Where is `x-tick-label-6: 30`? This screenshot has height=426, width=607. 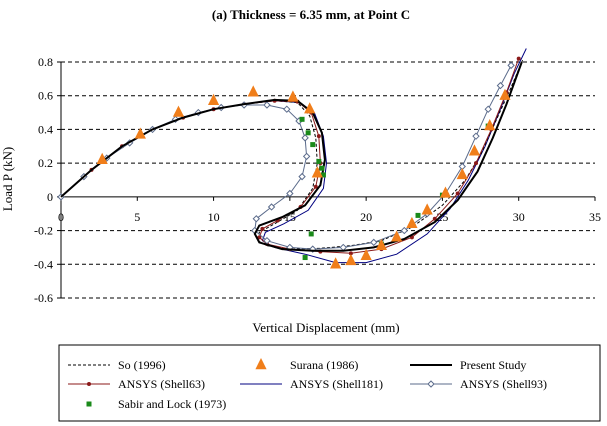
x-tick-label-6: 30 is located at coordinates (519, 217).